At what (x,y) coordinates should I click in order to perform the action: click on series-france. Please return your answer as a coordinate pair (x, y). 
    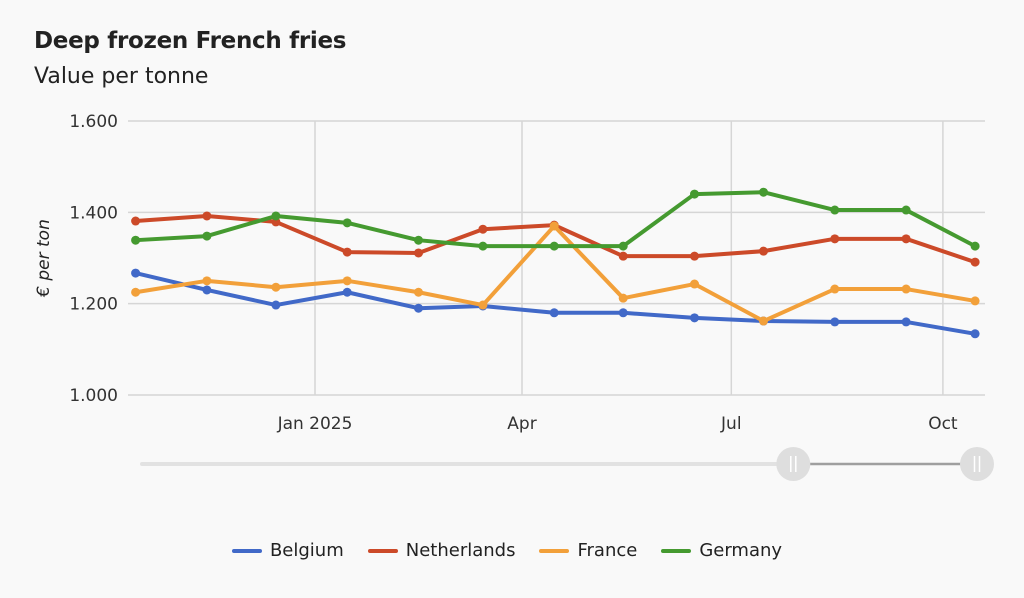
    Looking at the image, I should click on (555, 273).